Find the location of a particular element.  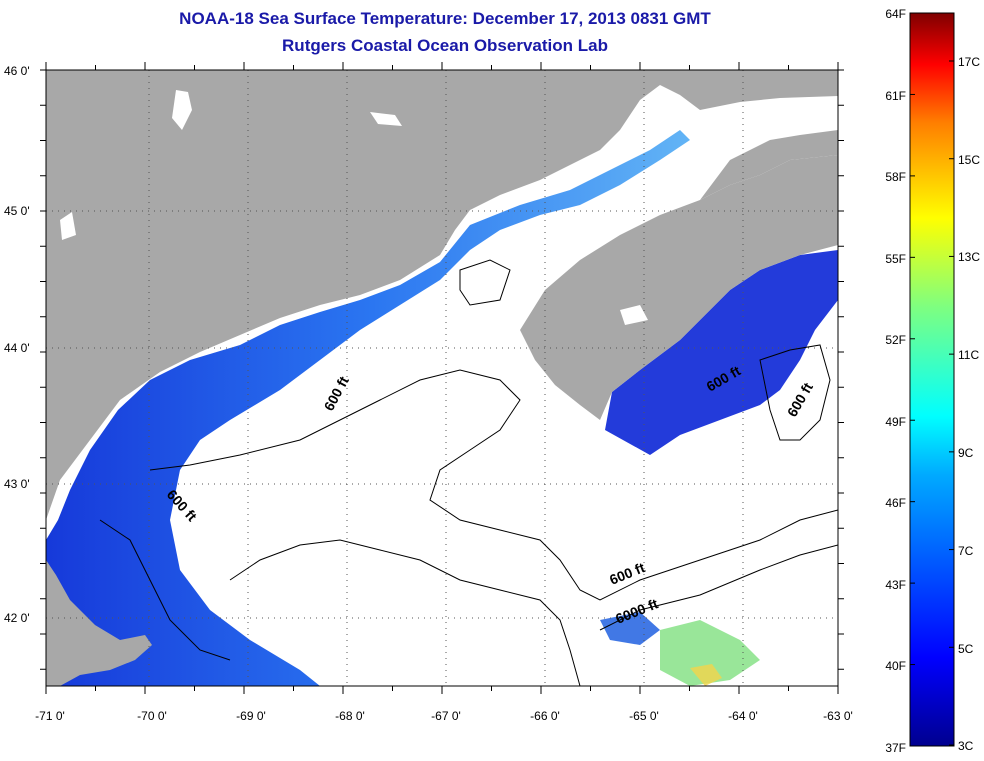

cbar-f-37: 37F is located at coordinates (895, 748).